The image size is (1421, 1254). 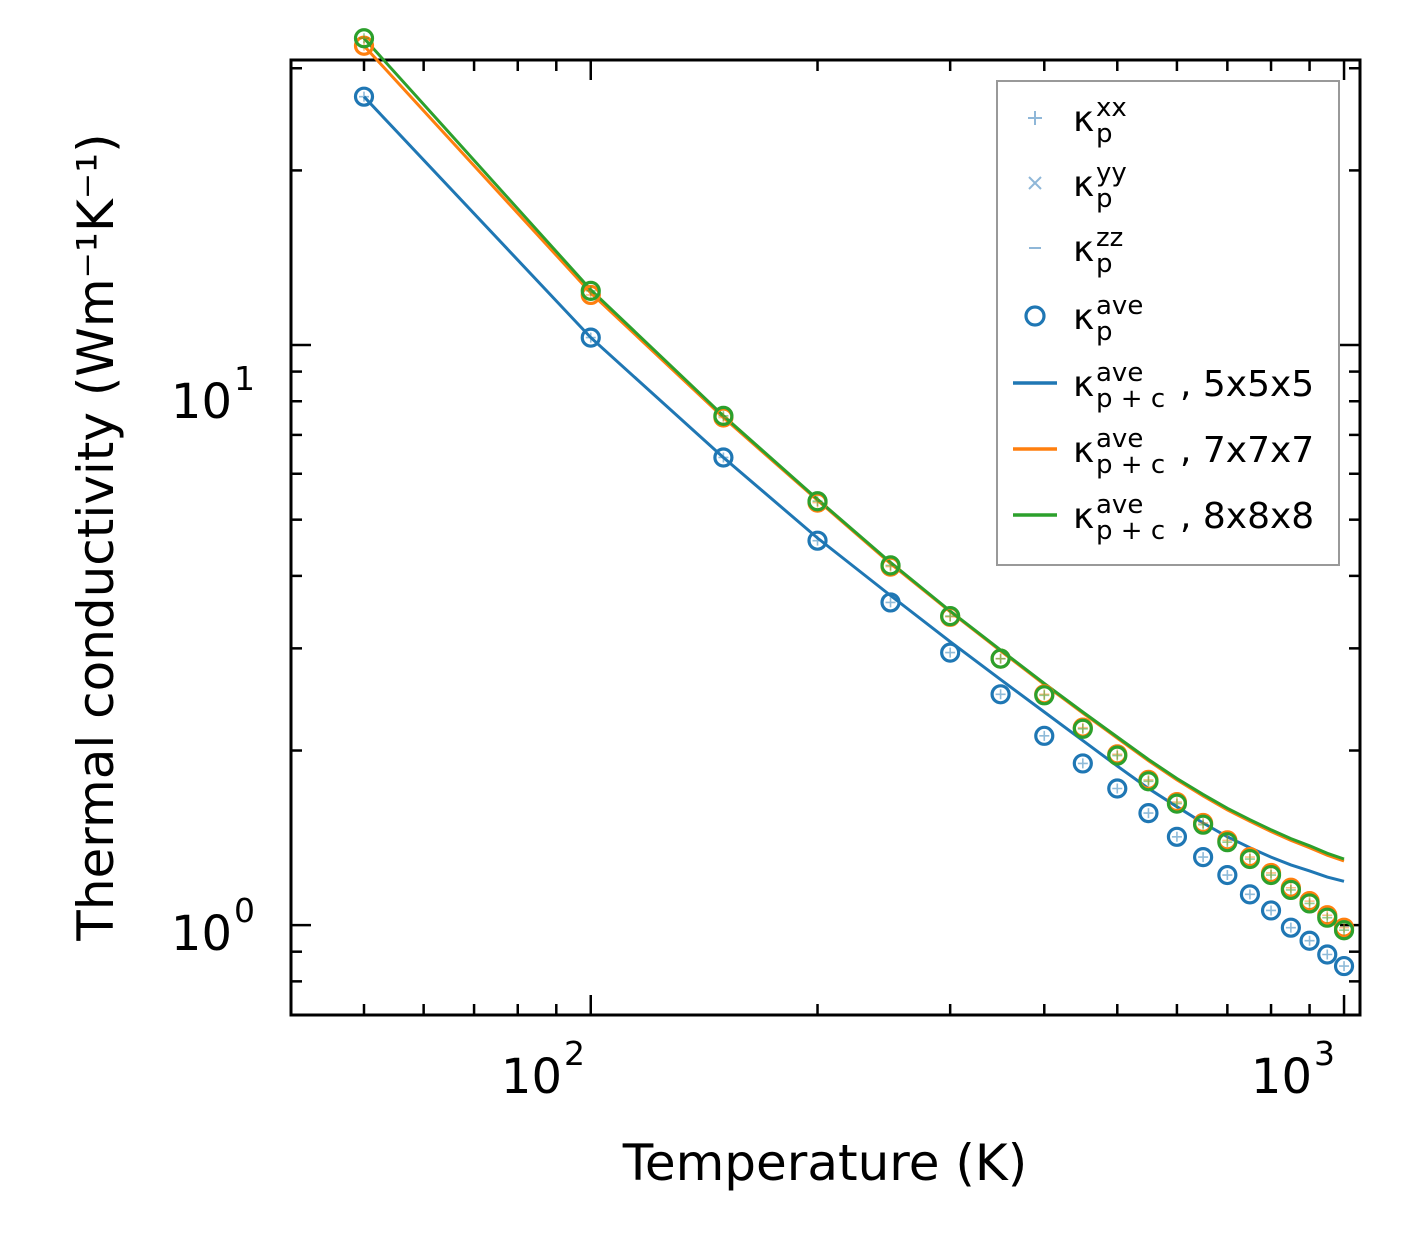 I want to click on legend-suffix: , 5x5x5, so click(x=1247, y=384).